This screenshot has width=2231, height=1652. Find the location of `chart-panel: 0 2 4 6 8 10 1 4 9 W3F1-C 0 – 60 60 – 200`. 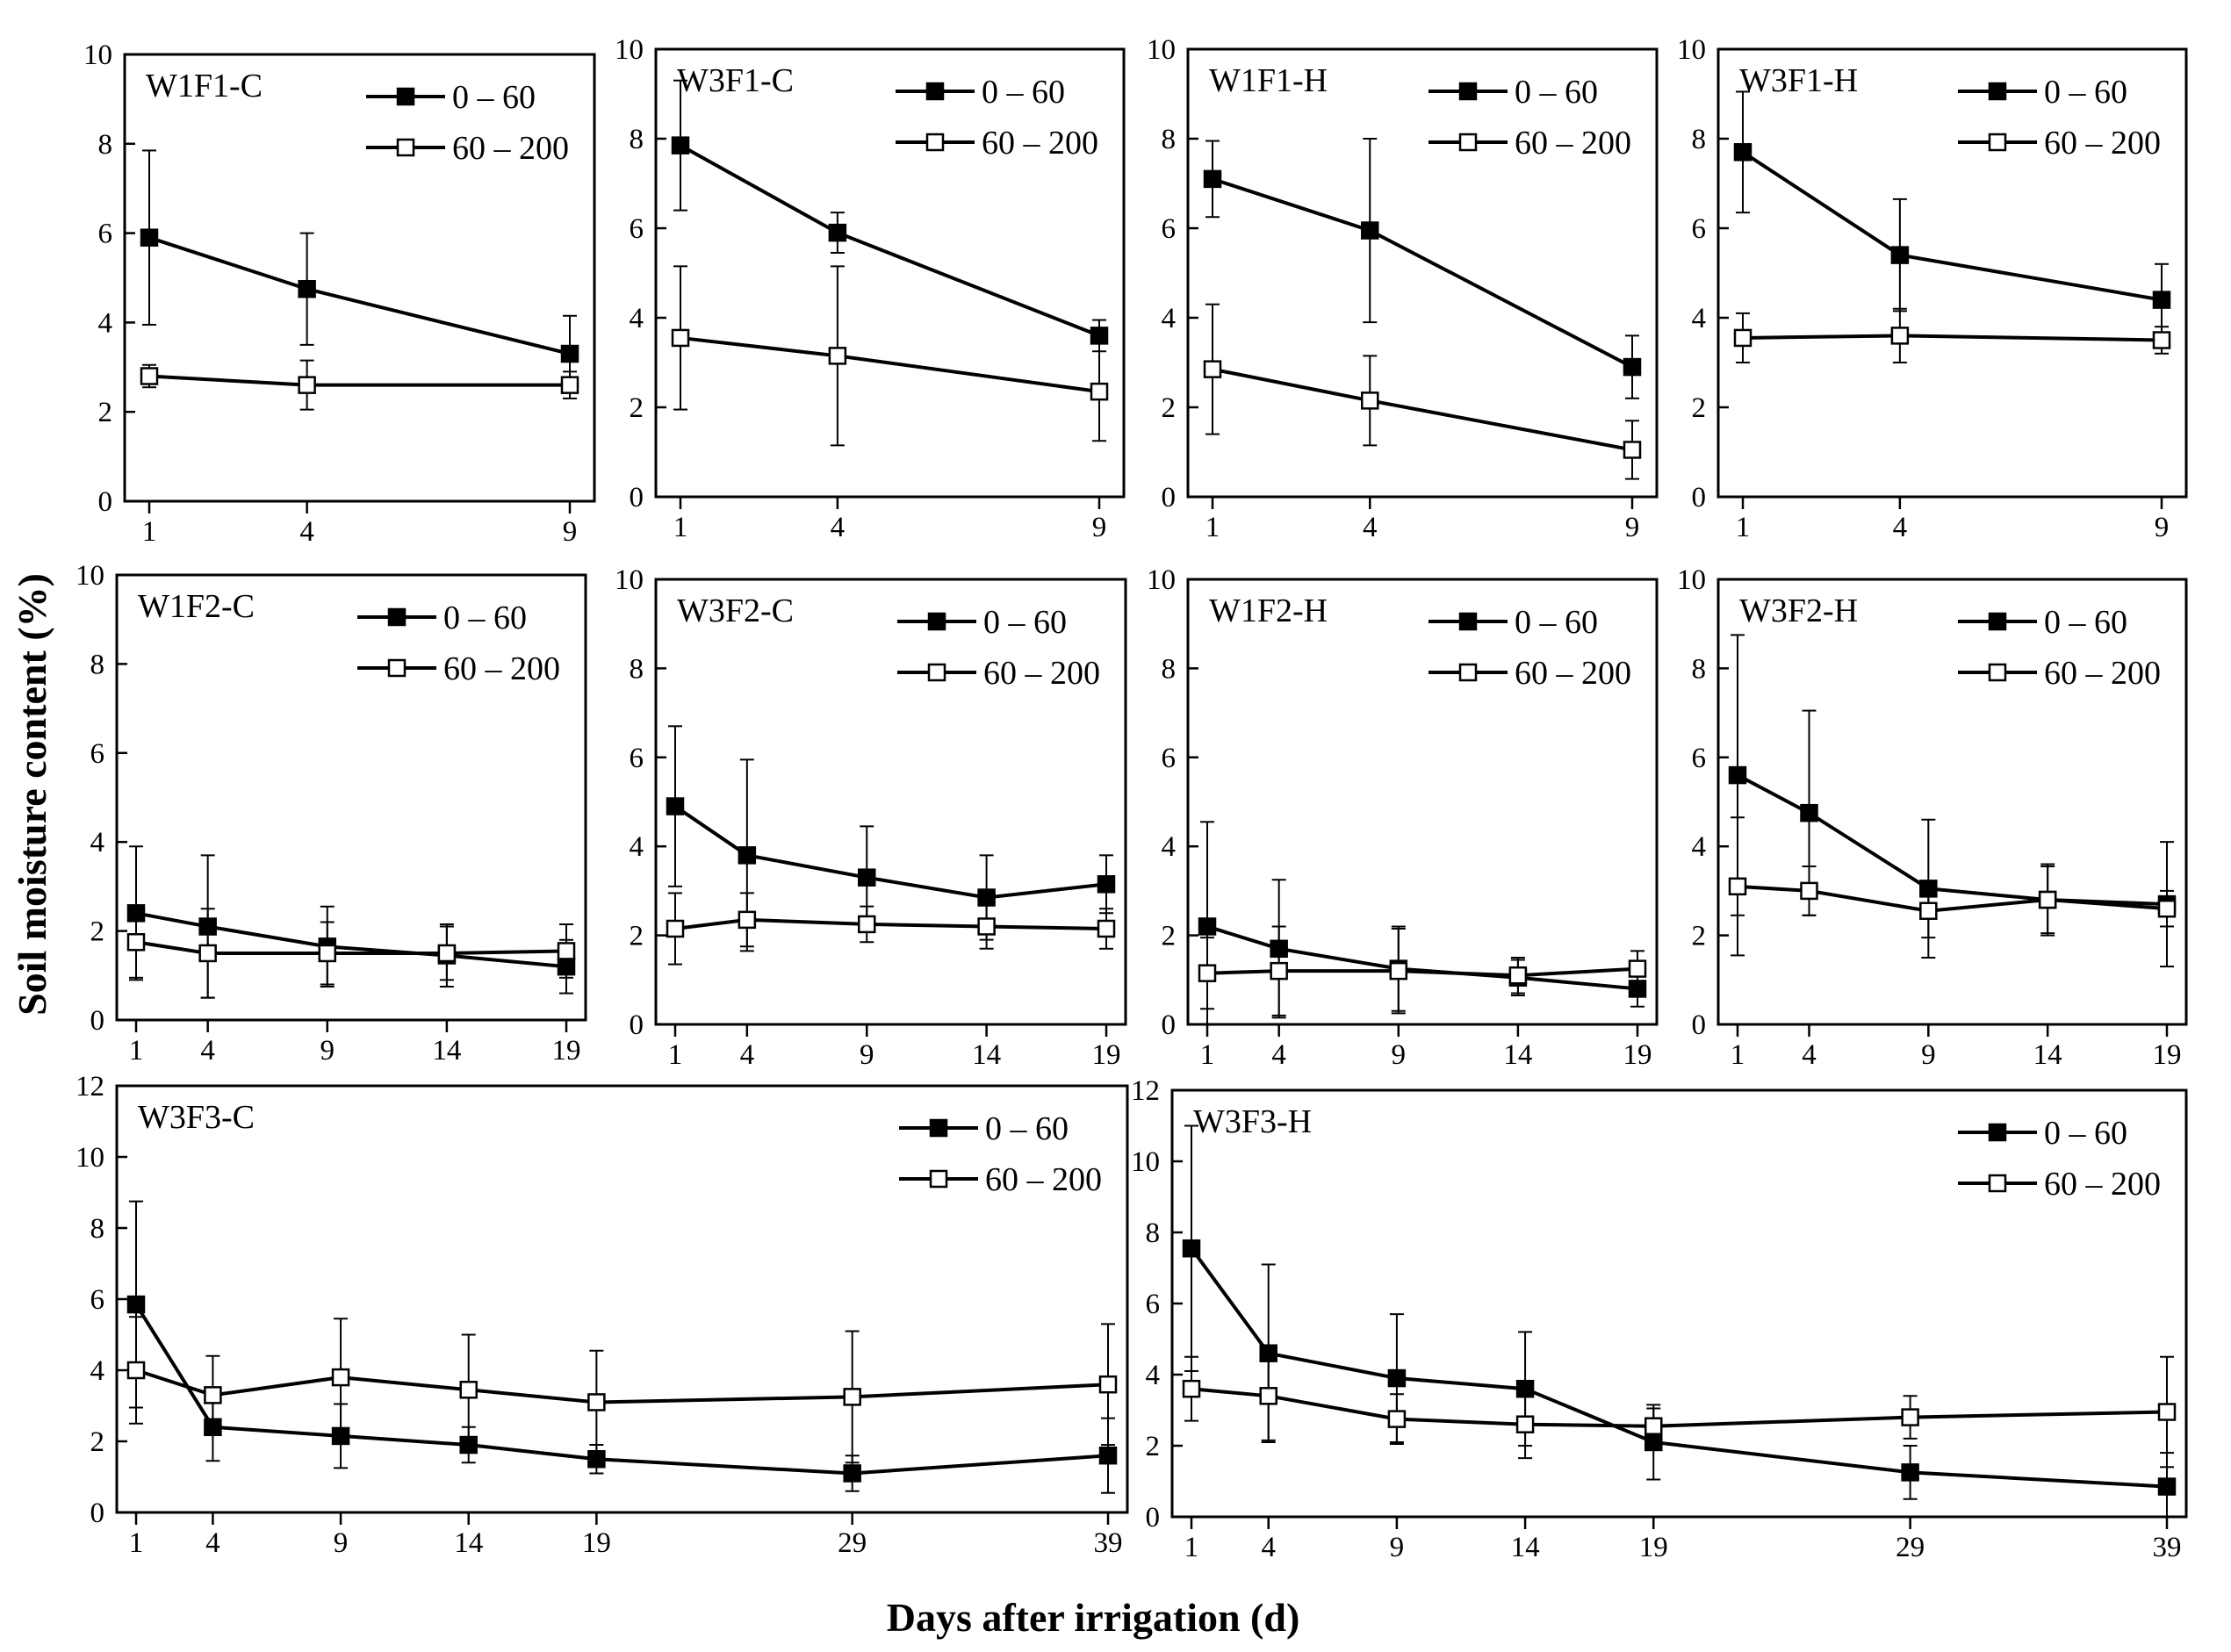

chart-panel: 0 2 4 6 8 10 1 4 9 W3F1-C 0 – 60 60 – 200 is located at coordinates (870, 289).